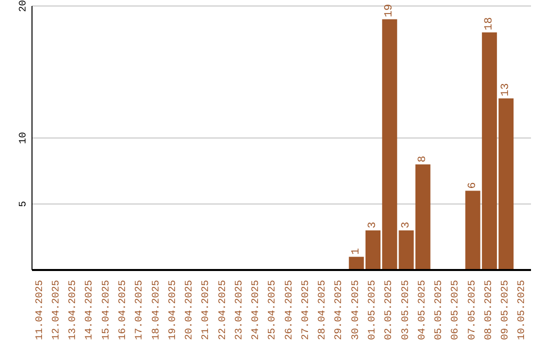  Describe the element at coordinates (40, 310) in the screenshot. I see `x-tick-label: 11.04.2025` at that location.